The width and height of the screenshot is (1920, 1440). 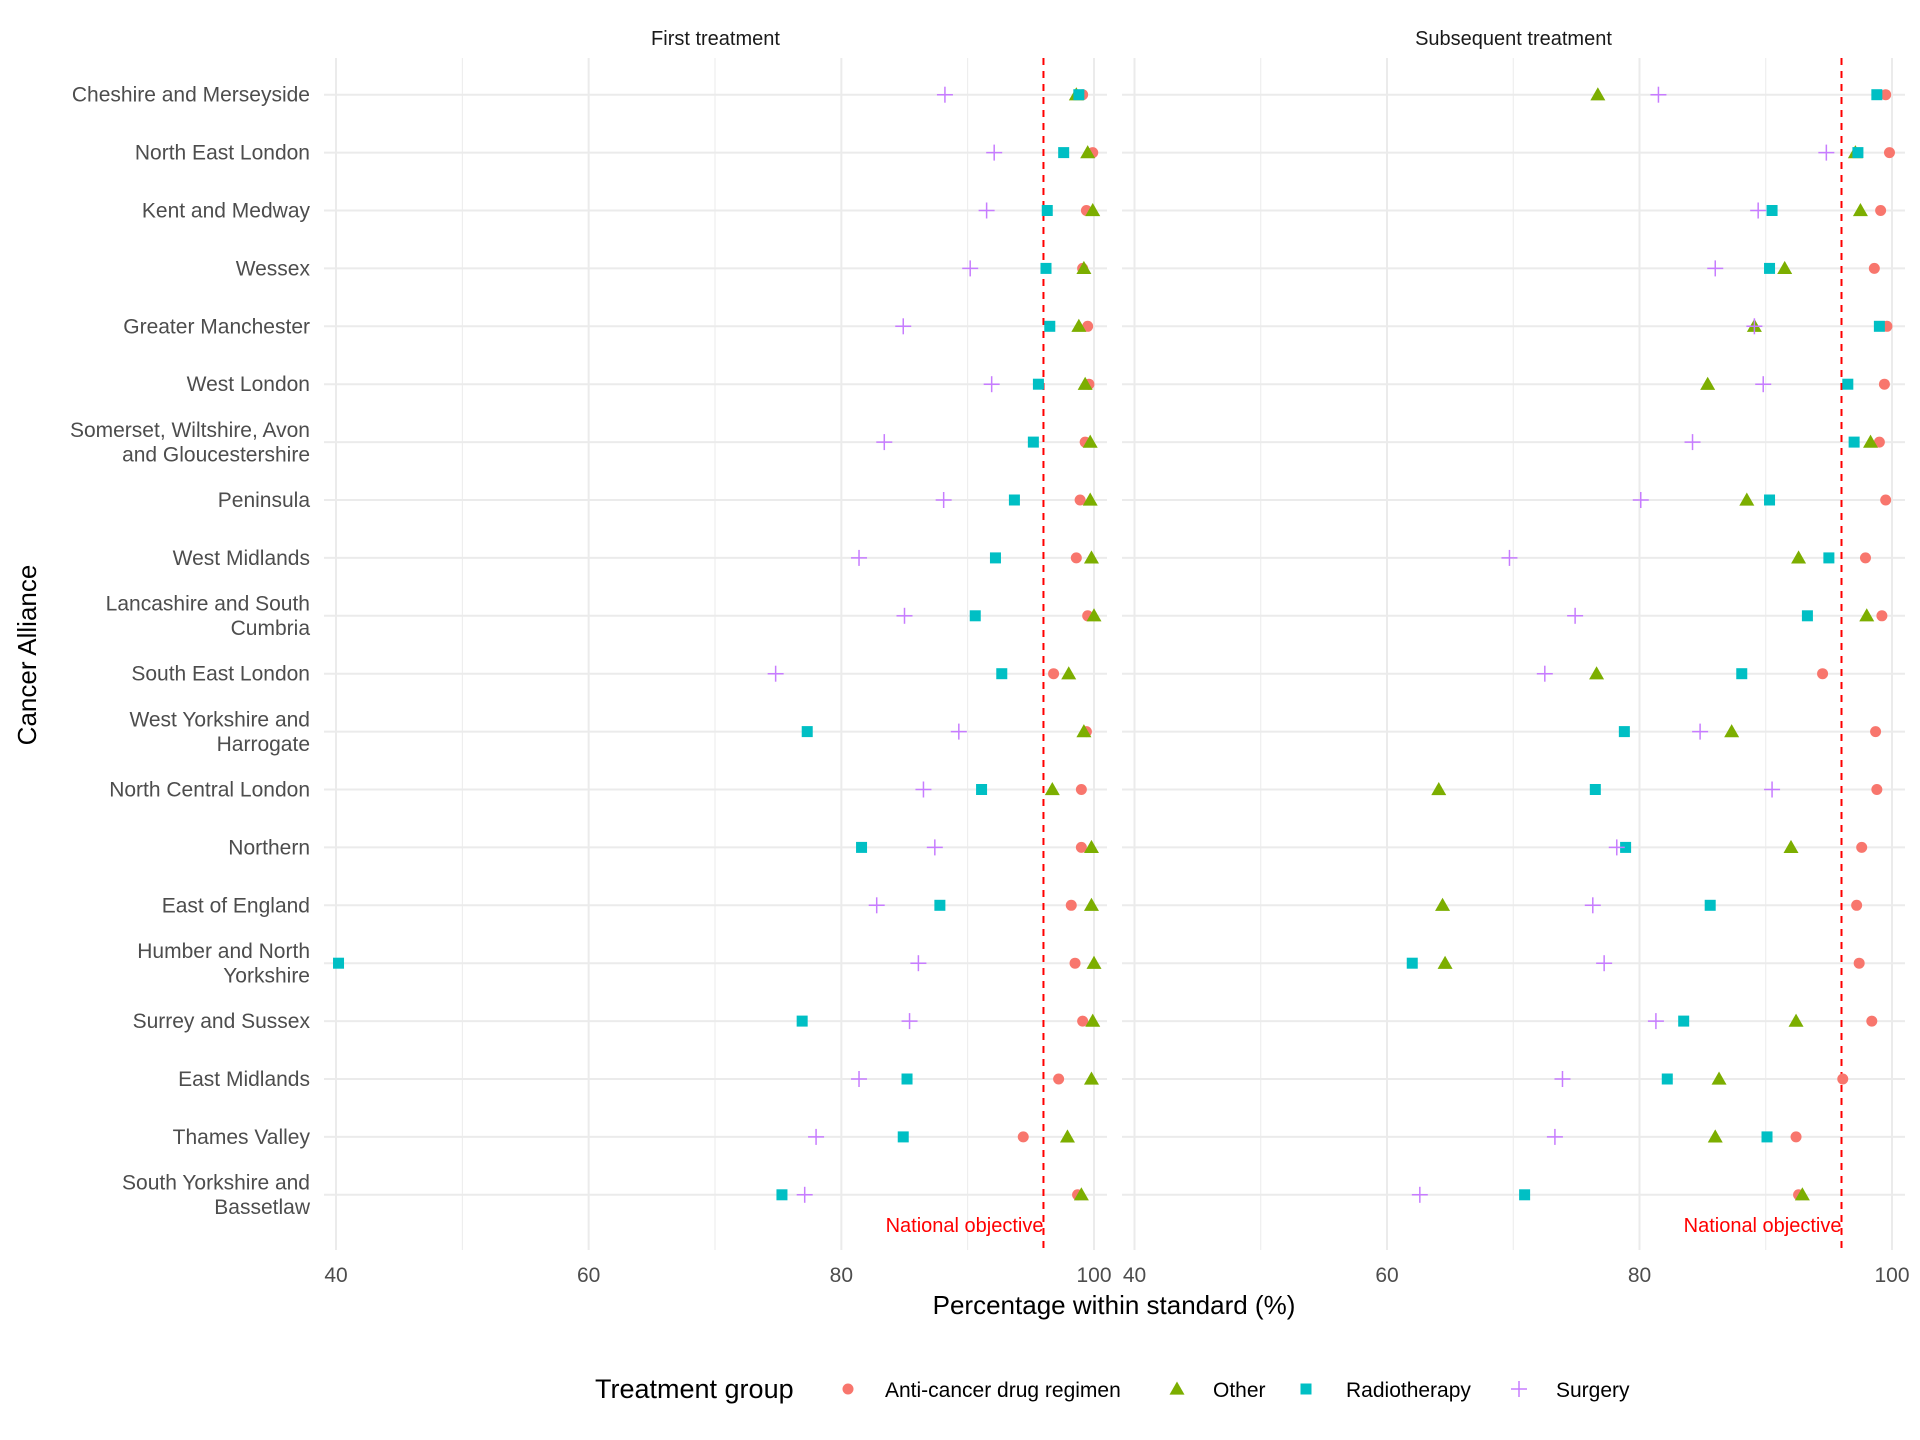 I want to click on legend-item-drug: Anti-cancer drug regimen, so click(x=981, y=1390).